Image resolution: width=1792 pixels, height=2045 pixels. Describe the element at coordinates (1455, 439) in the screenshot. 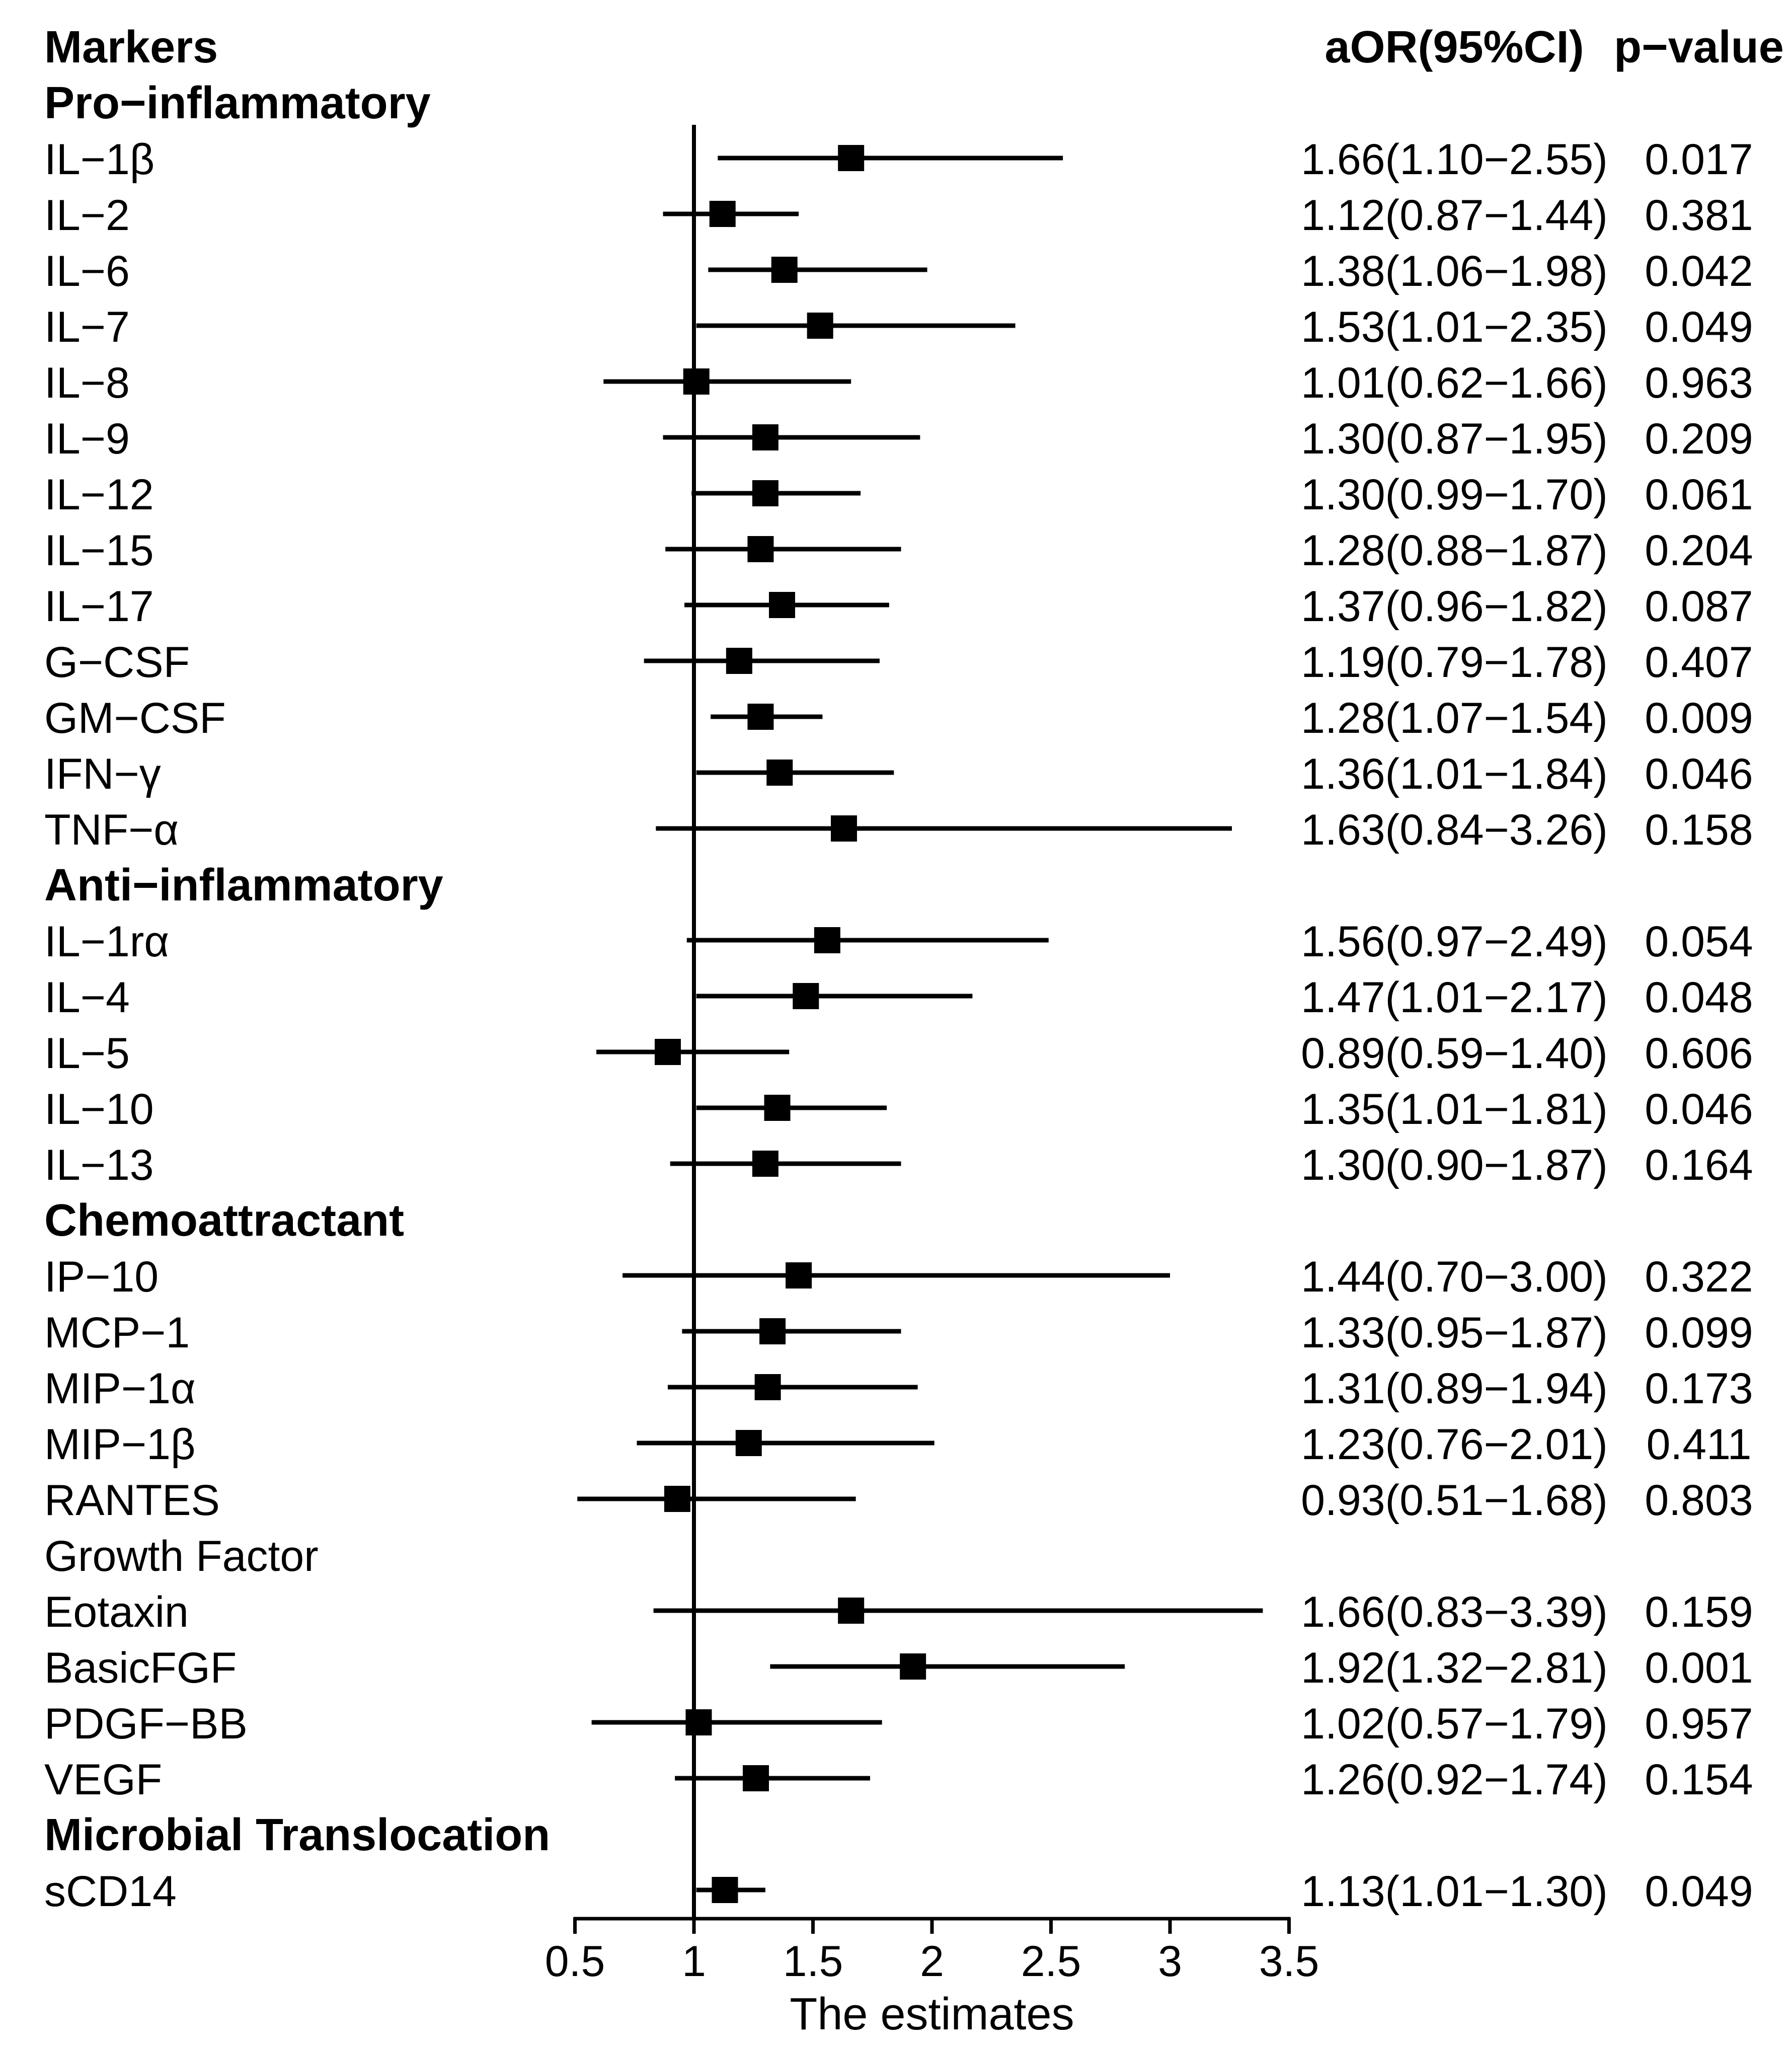

I see `aor-value: 1.30(0.87−1.95)` at that location.